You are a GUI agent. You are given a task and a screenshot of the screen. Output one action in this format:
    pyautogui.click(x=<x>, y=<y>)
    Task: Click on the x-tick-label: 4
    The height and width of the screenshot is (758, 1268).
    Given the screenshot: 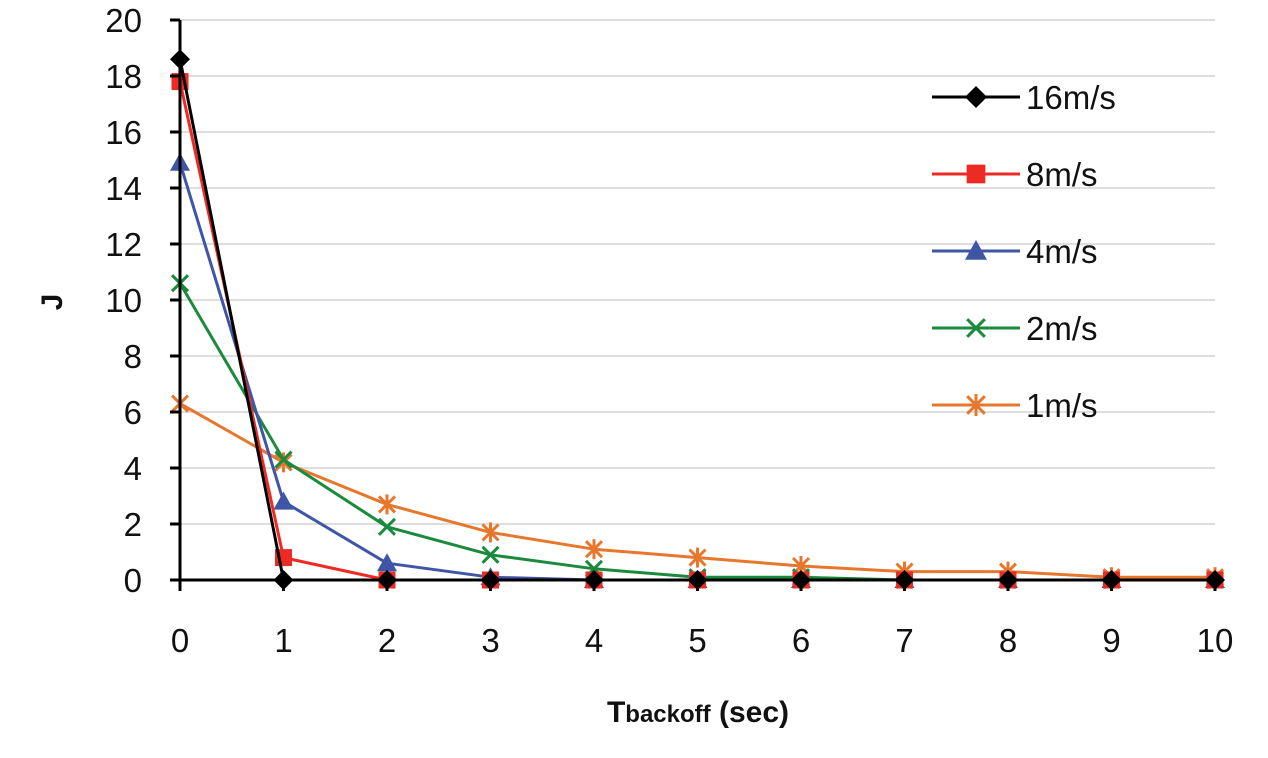 What is the action you would take?
    pyautogui.click(x=594, y=640)
    